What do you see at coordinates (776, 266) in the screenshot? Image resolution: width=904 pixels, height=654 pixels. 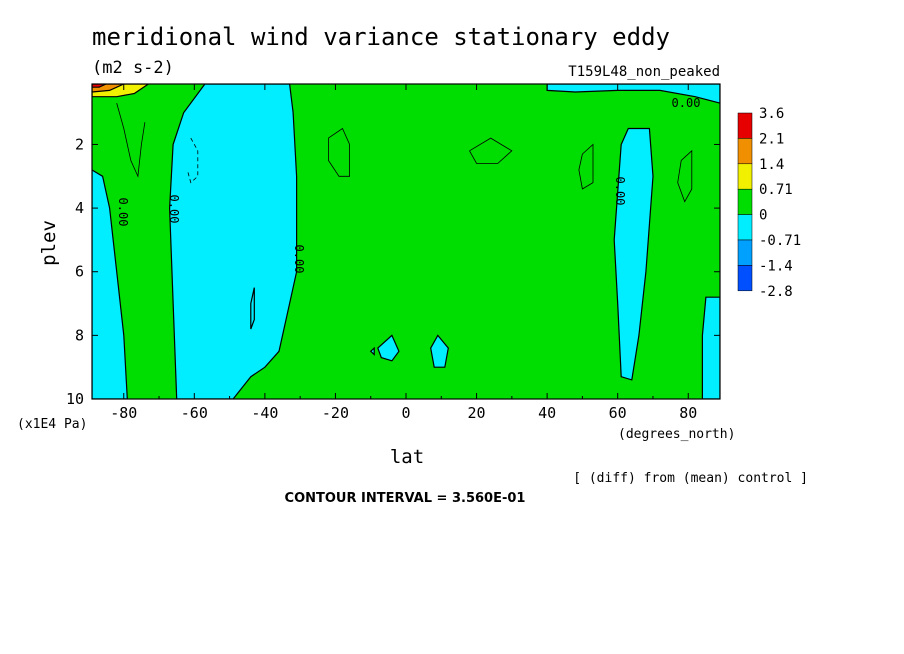 I see `colorbar-label: -1.4` at bounding box center [776, 266].